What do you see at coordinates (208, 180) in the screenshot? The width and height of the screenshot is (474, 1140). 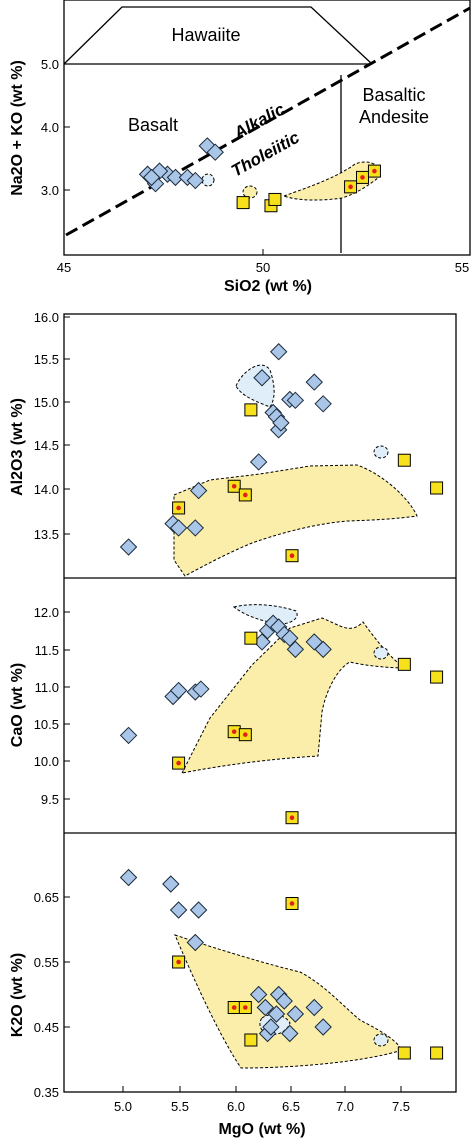 I see `dotted-outline-blue` at bounding box center [208, 180].